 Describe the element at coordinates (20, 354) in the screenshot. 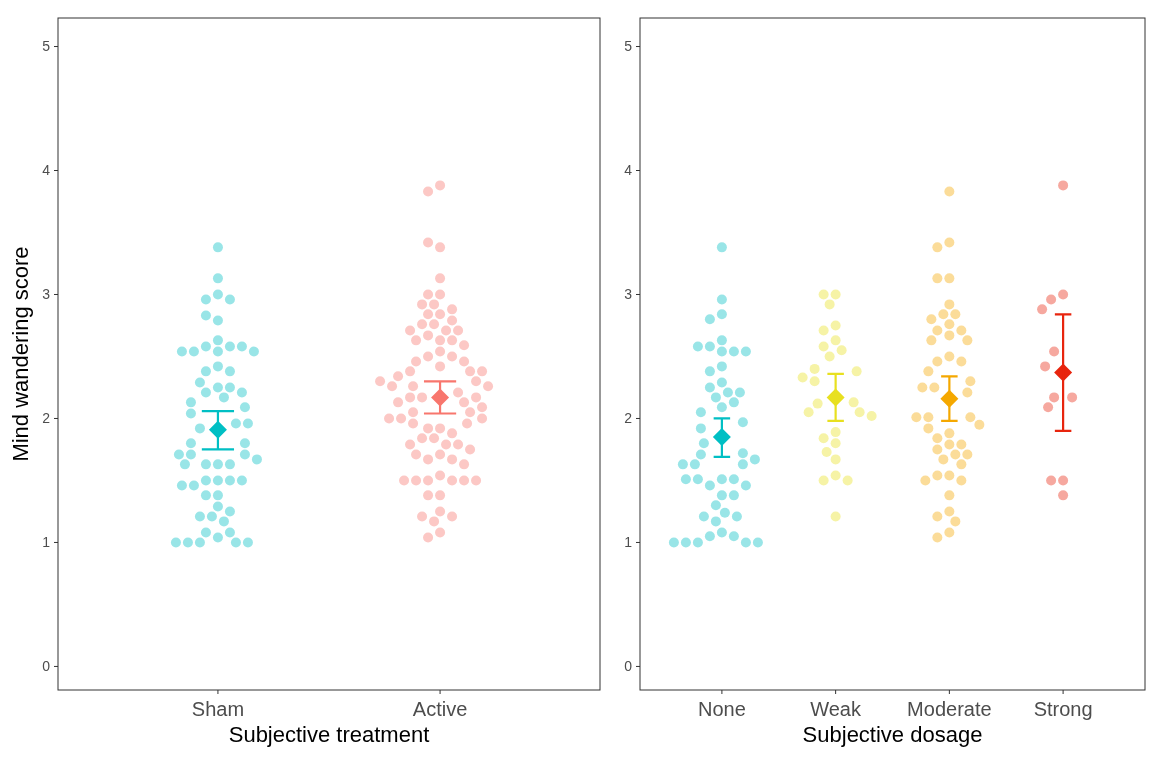

I see `y-axis-title: Mind wandering score` at that location.